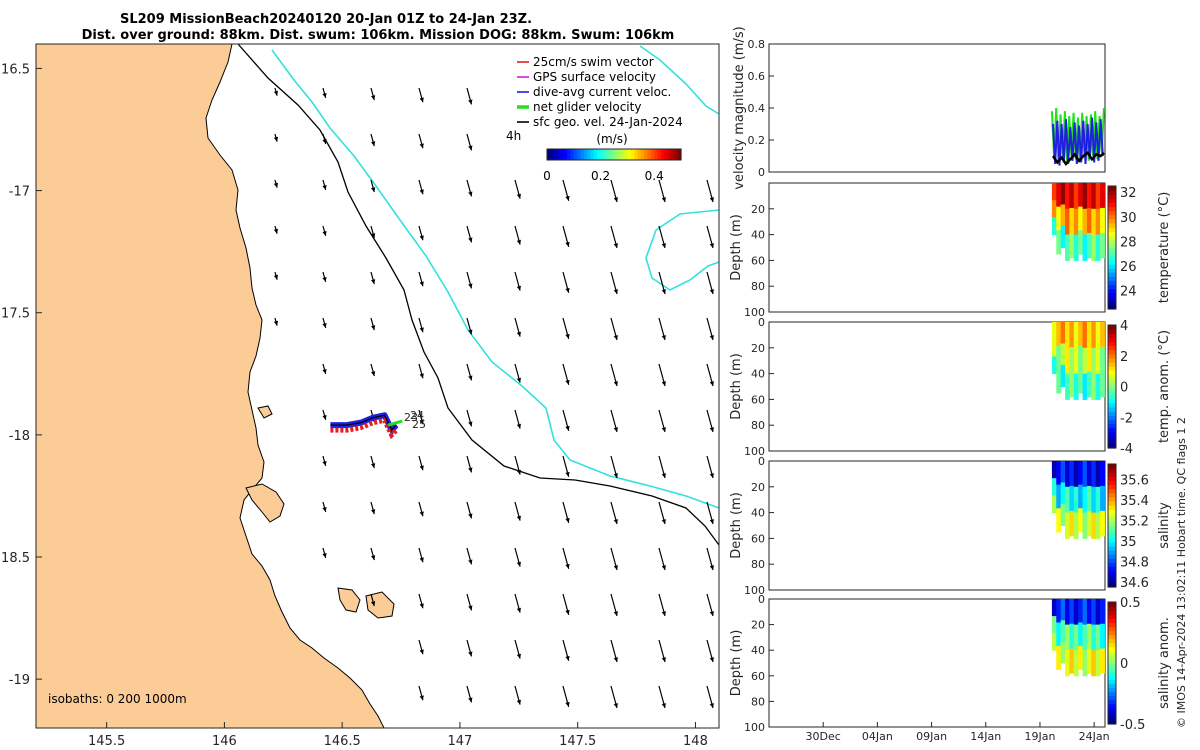 This screenshot has height=750, width=1200. What do you see at coordinates (21, 375) in the screenshot?
I see `map-latitude-ticks: 16.5 -17 17.5 -18 18.5 -19` at bounding box center [21, 375].